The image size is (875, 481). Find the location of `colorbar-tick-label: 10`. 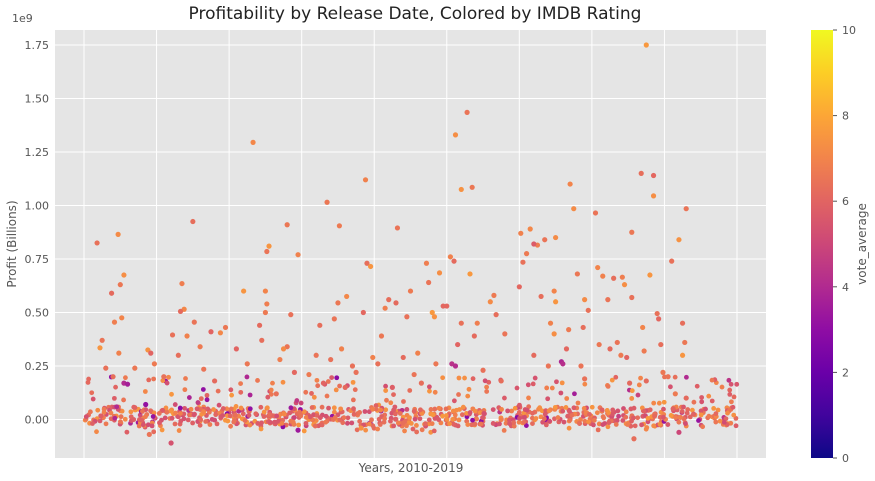

colorbar-tick-label: 10 is located at coordinates (849, 30).